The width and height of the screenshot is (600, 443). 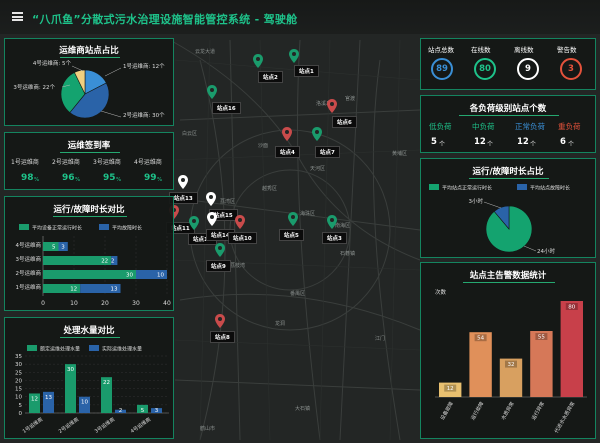 I want to click on stat-label: 在线数, so click(x=481, y=50).